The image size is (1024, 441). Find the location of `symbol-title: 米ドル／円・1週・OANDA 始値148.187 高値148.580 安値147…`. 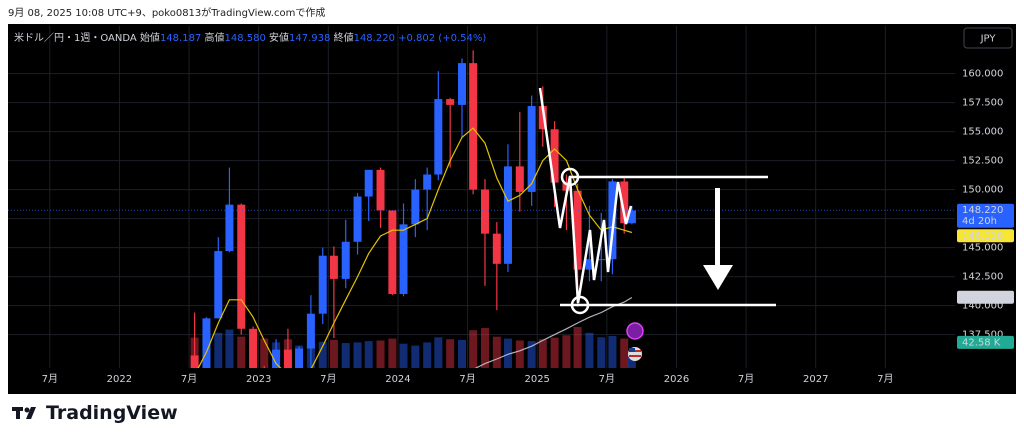

symbol-title: 米ドル／円・1週・OANDA 始値148.187 高値148.580 安値147… is located at coordinates (250, 37).